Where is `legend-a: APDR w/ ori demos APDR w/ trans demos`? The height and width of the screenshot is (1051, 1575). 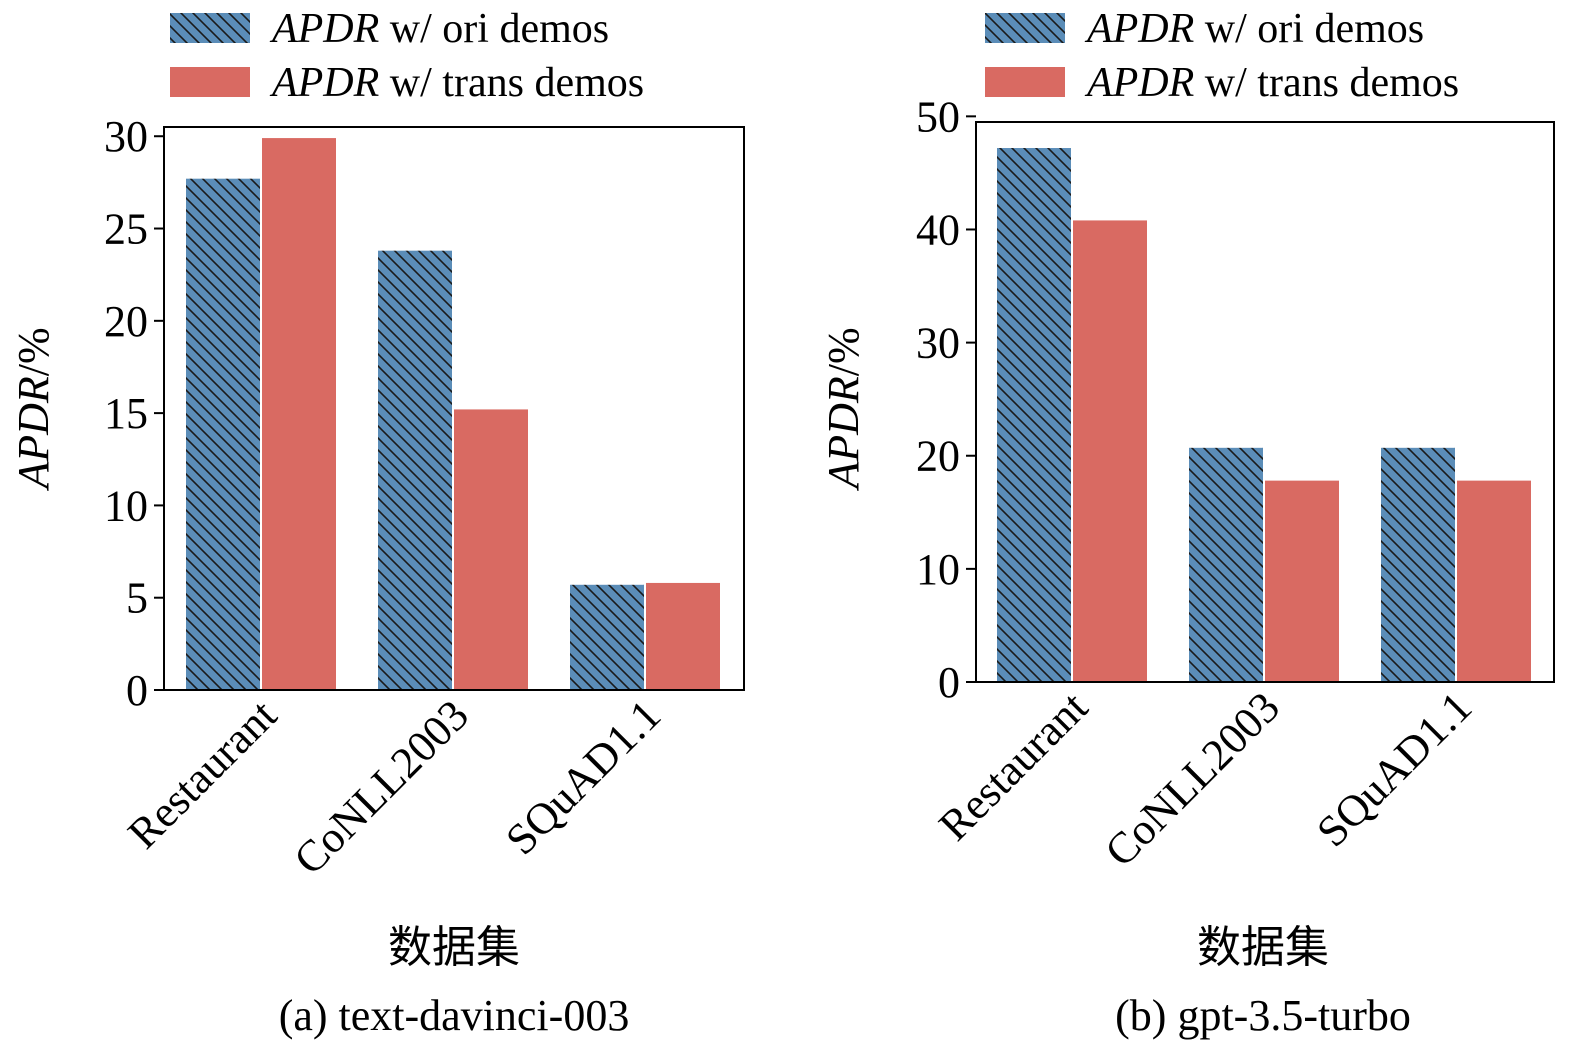 legend-a: APDR w/ ori demos APDR w/ trans demos is located at coordinates (407, 56).